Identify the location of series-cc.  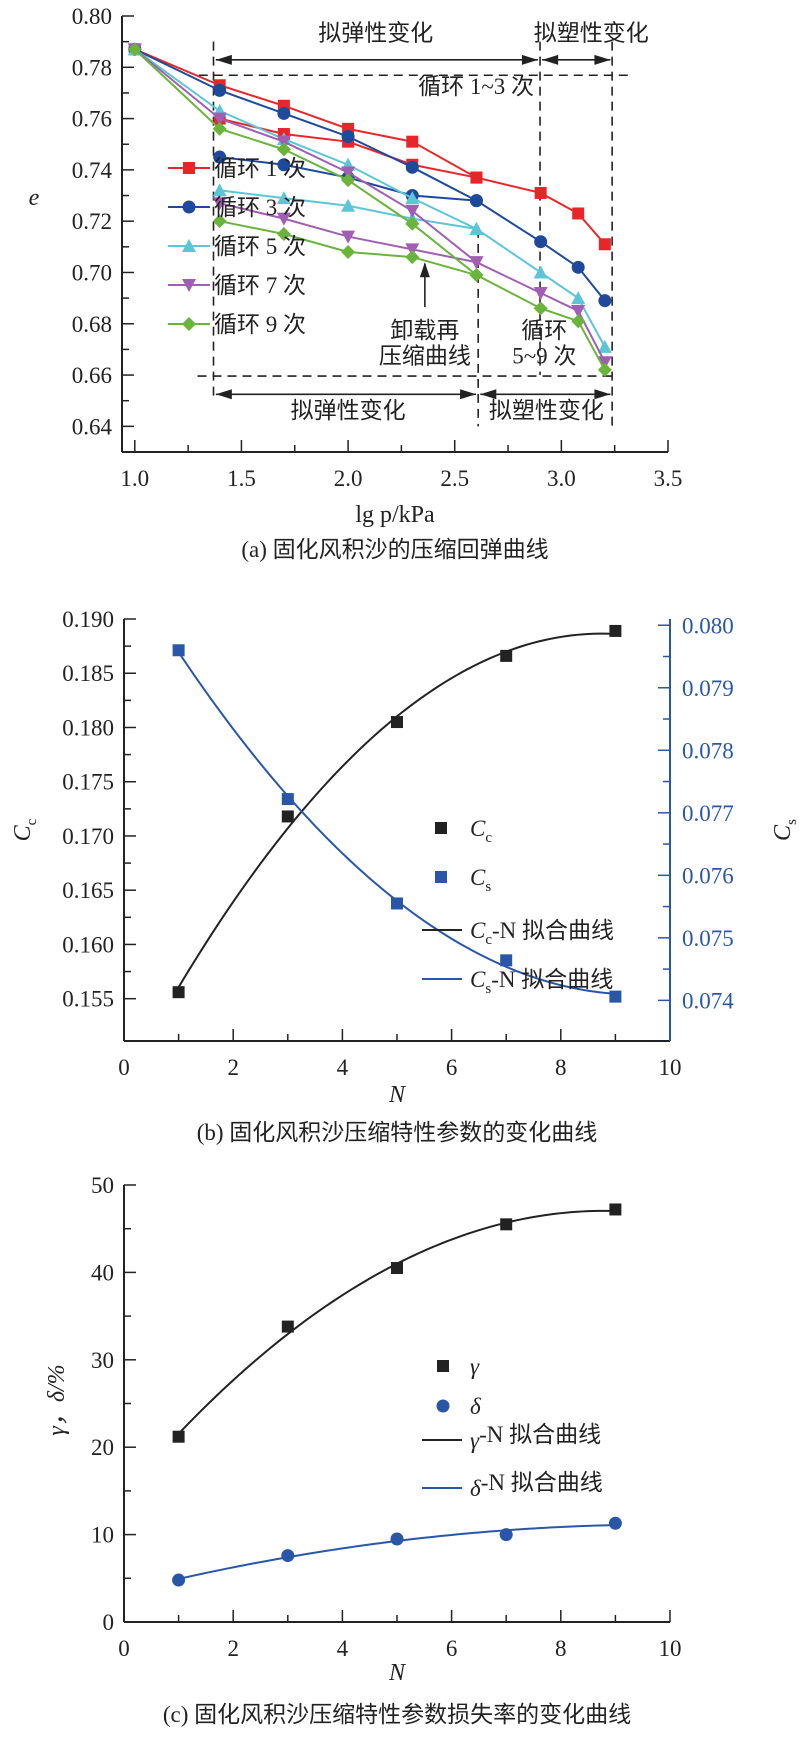
(397, 811).